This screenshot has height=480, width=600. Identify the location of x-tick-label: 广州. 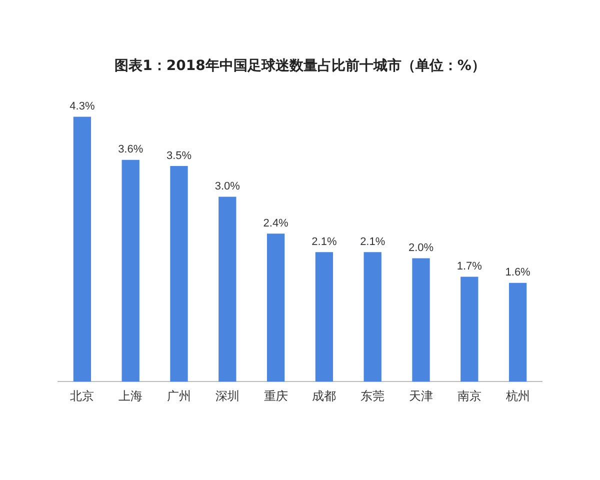
(179, 395).